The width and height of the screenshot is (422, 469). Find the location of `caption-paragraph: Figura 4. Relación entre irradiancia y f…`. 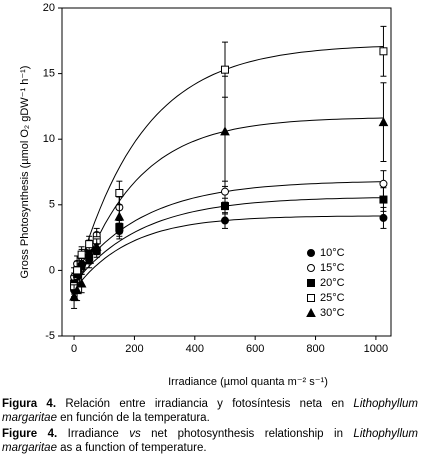

caption-paragraph: Figura 4. Relación entre irradiancia y f… is located at coordinates (210, 411).